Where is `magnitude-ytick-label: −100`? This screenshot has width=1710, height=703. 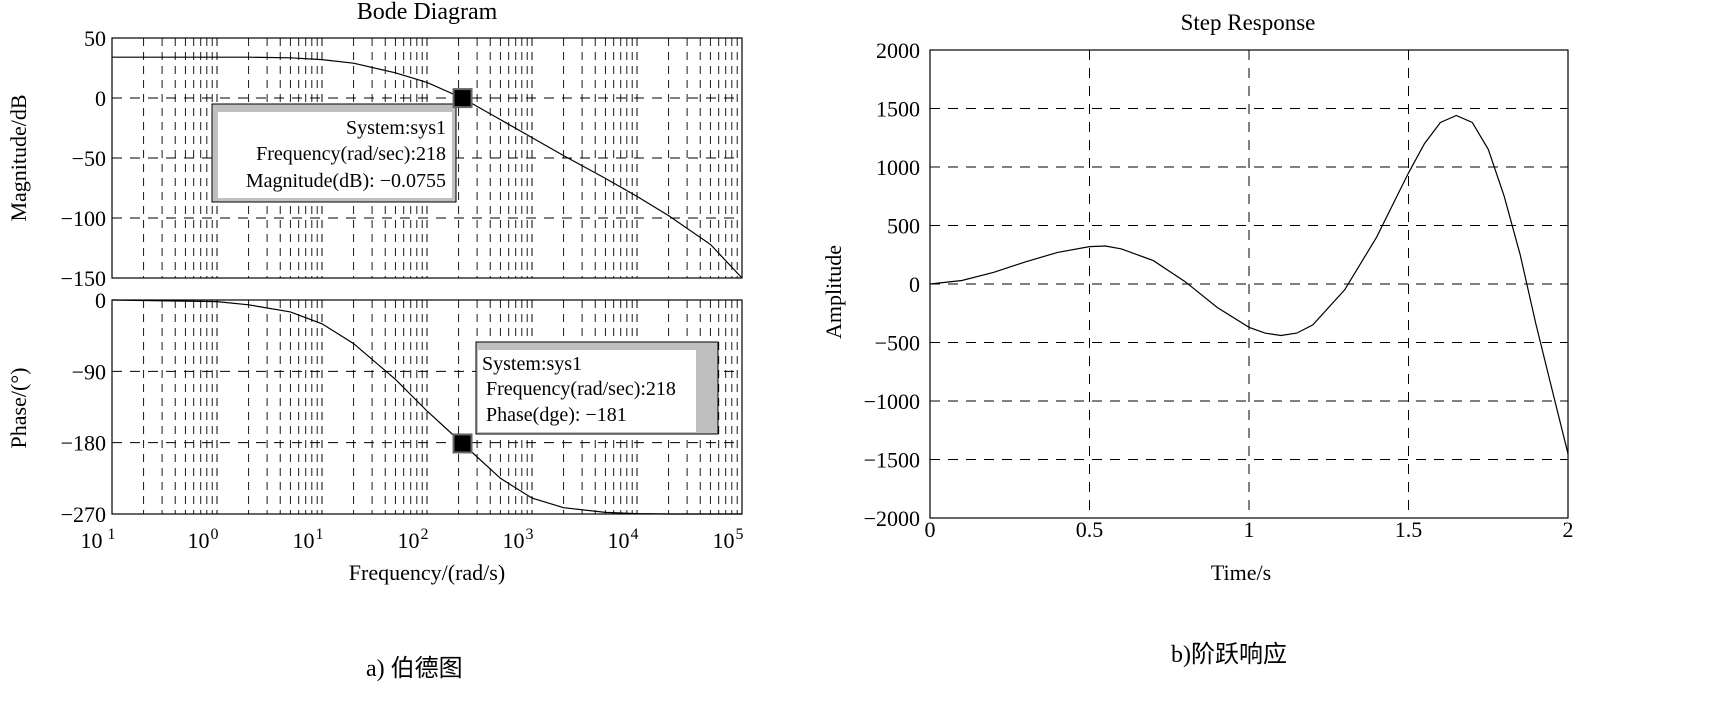
magnitude-ytick-label: −100 is located at coordinates (83, 218).